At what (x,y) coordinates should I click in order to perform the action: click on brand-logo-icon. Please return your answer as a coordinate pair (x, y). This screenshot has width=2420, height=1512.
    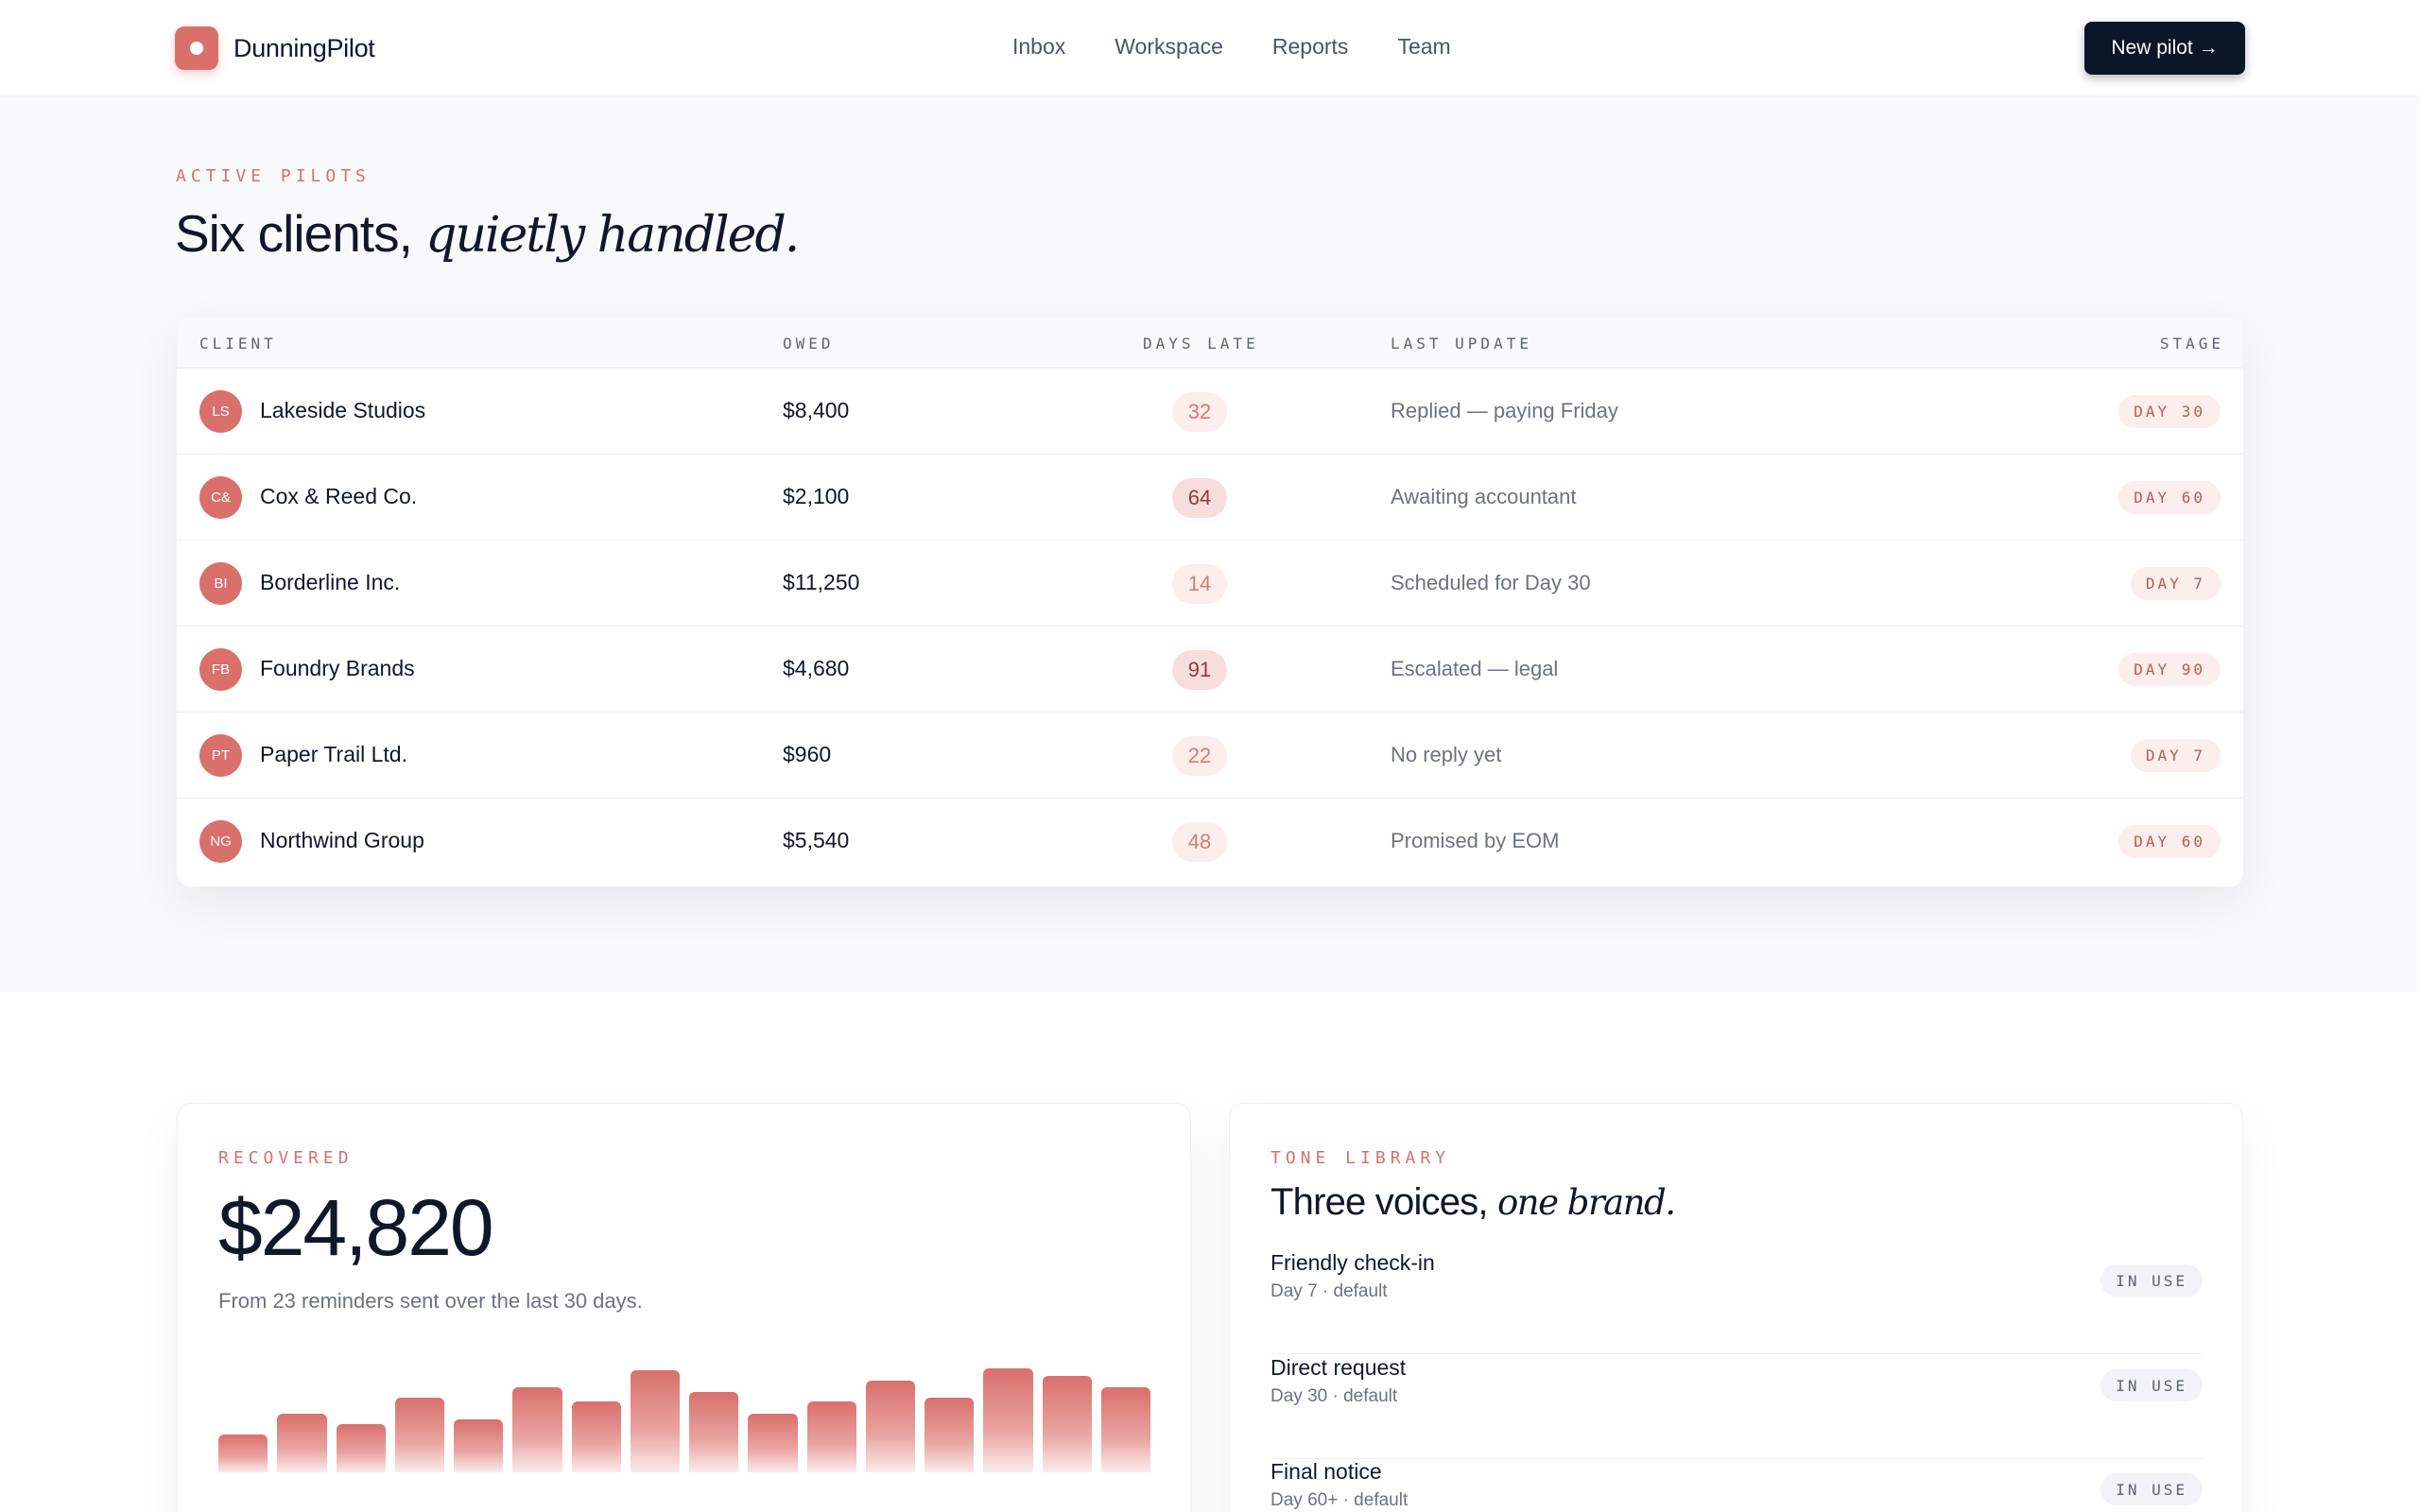
    Looking at the image, I should click on (196, 48).